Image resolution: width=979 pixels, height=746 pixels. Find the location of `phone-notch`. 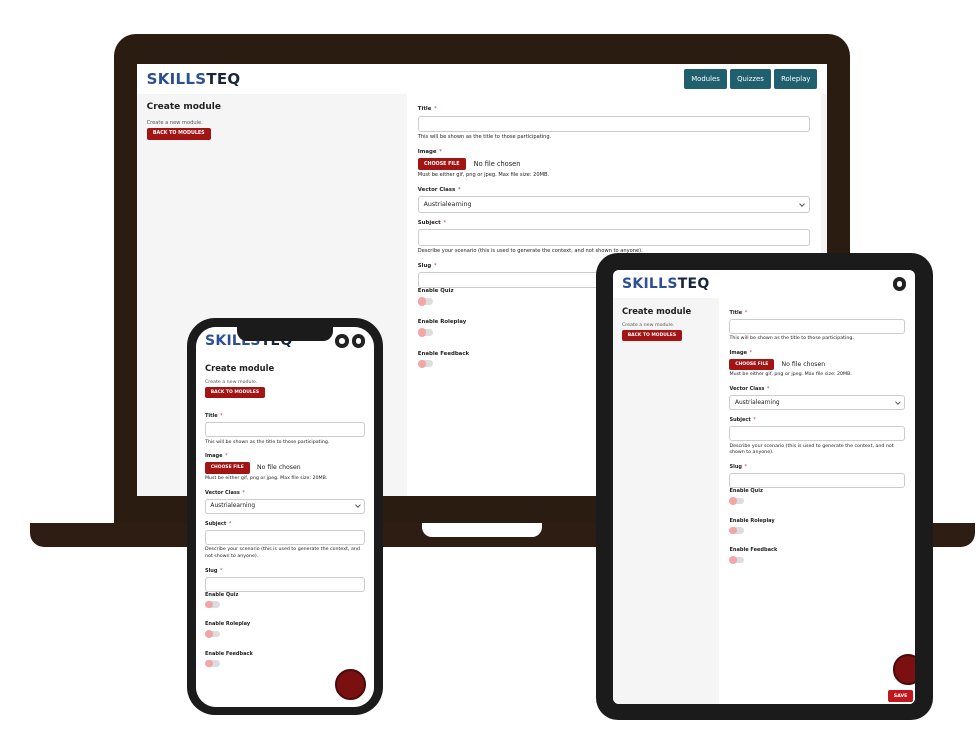

phone-notch is located at coordinates (285, 334).